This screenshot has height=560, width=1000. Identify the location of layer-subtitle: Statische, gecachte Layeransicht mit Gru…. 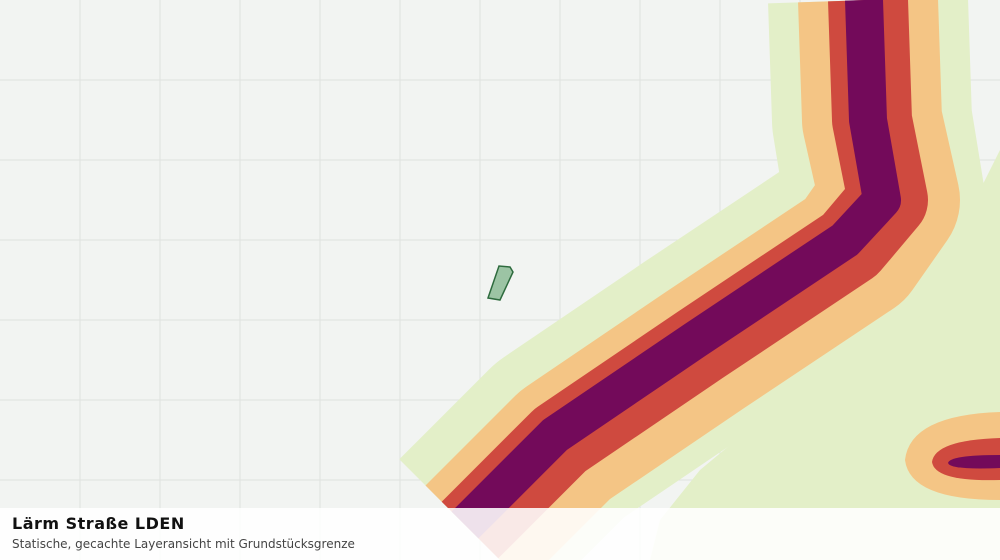
(183, 544).